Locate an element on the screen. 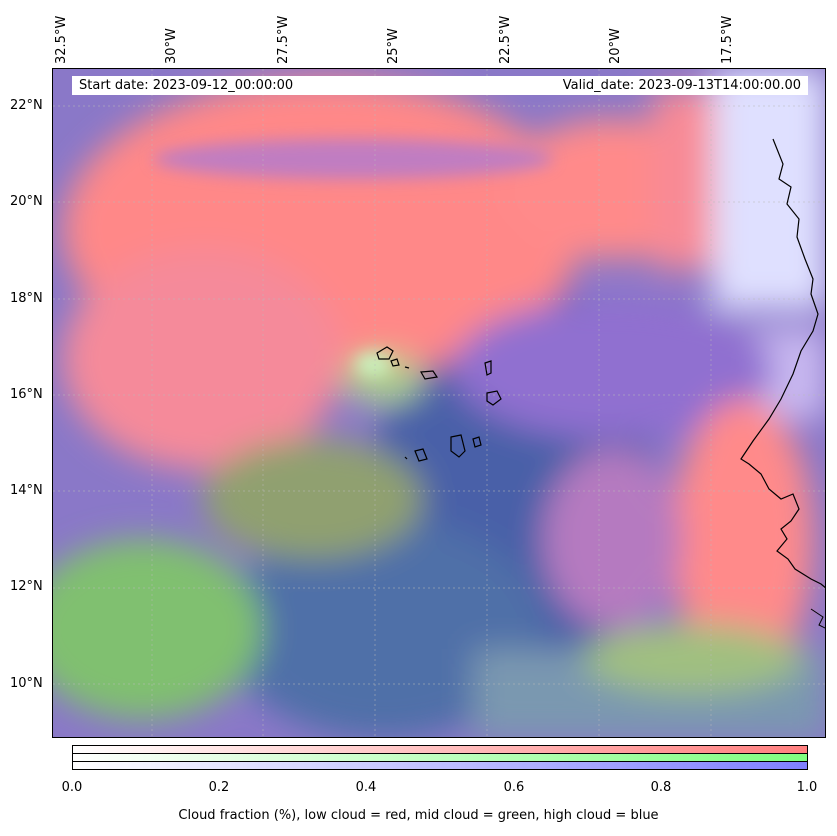 This screenshot has width=837, height=836. lon-label-25w: 25°W is located at coordinates (393, 46).